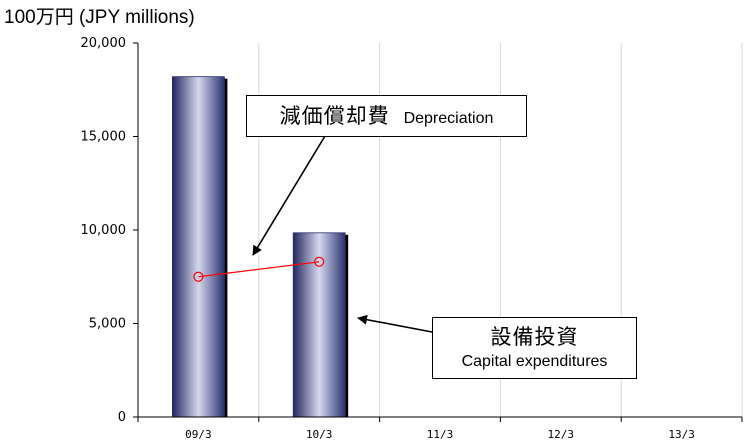  I want to click on x-tick-label: 10/3, so click(319, 434).